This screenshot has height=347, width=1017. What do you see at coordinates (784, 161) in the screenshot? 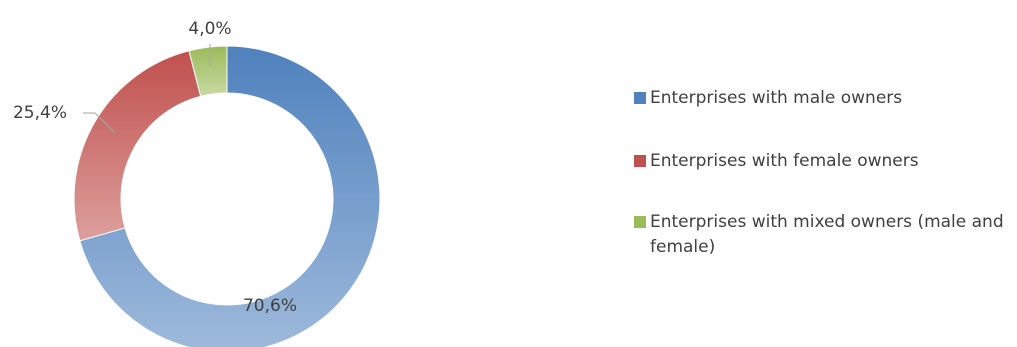
I see `legend-label: Enterprises with female owners` at bounding box center [784, 161].